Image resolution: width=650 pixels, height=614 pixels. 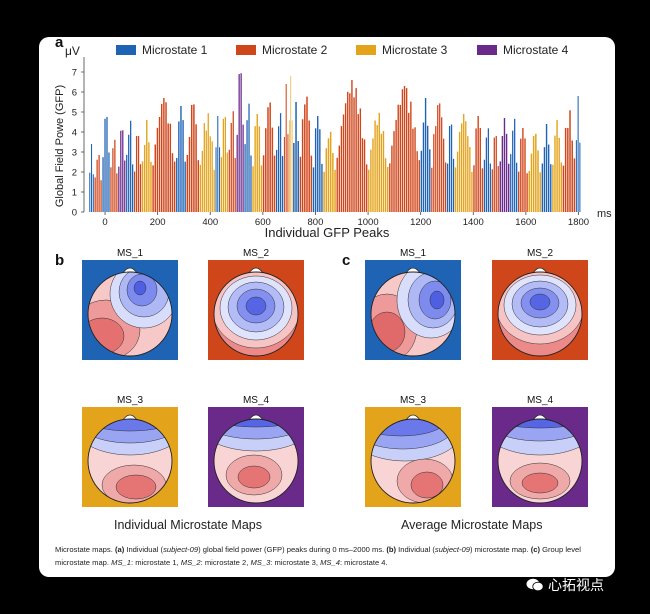 I want to click on map-label-avg-ms1: MS_1, so click(x=413, y=253).